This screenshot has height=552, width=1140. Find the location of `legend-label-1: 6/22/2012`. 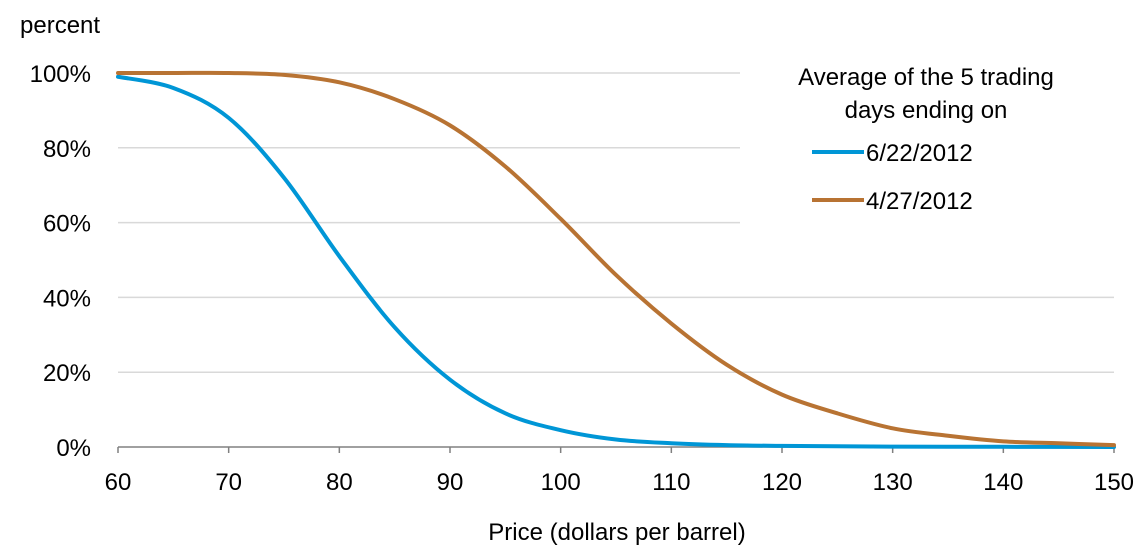

legend-label-1: 6/22/2012 is located at coordinates (919, 153).